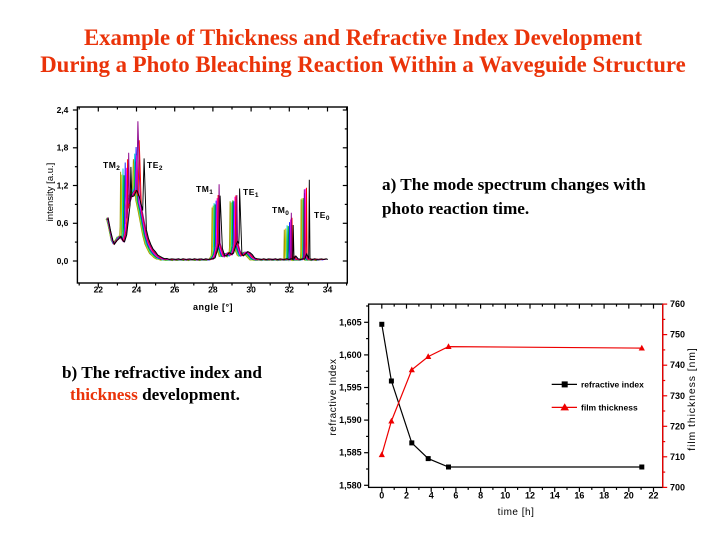  What do you see at coordinates (677, 365) in the screenshot?
I see `svg-text: 740` at bounding box center [677, 365].